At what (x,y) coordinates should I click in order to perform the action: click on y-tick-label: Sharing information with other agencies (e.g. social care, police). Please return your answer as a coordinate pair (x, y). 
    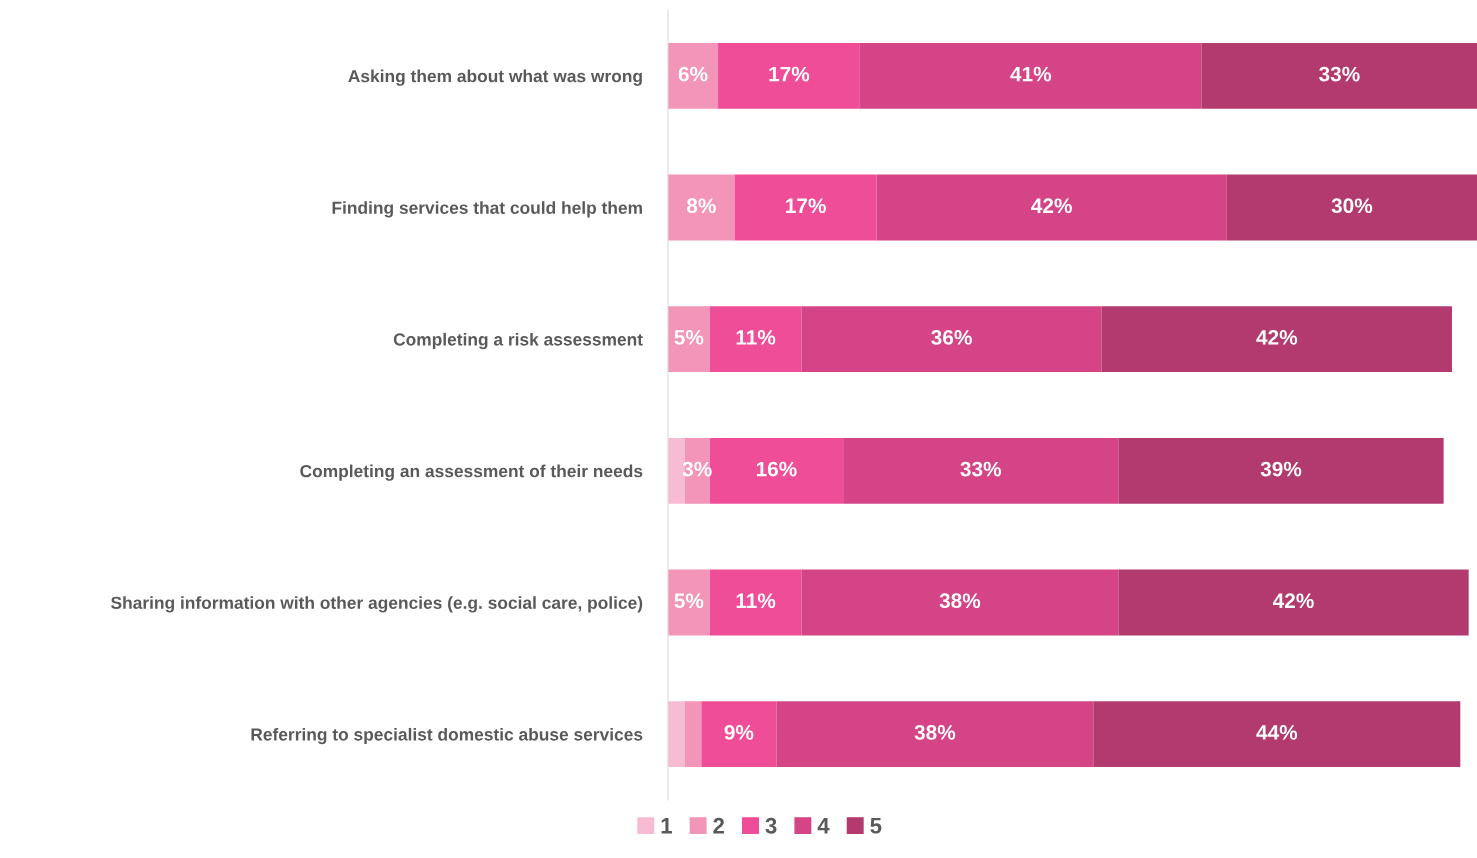
    Looking at the image, I should click on (377, 604).